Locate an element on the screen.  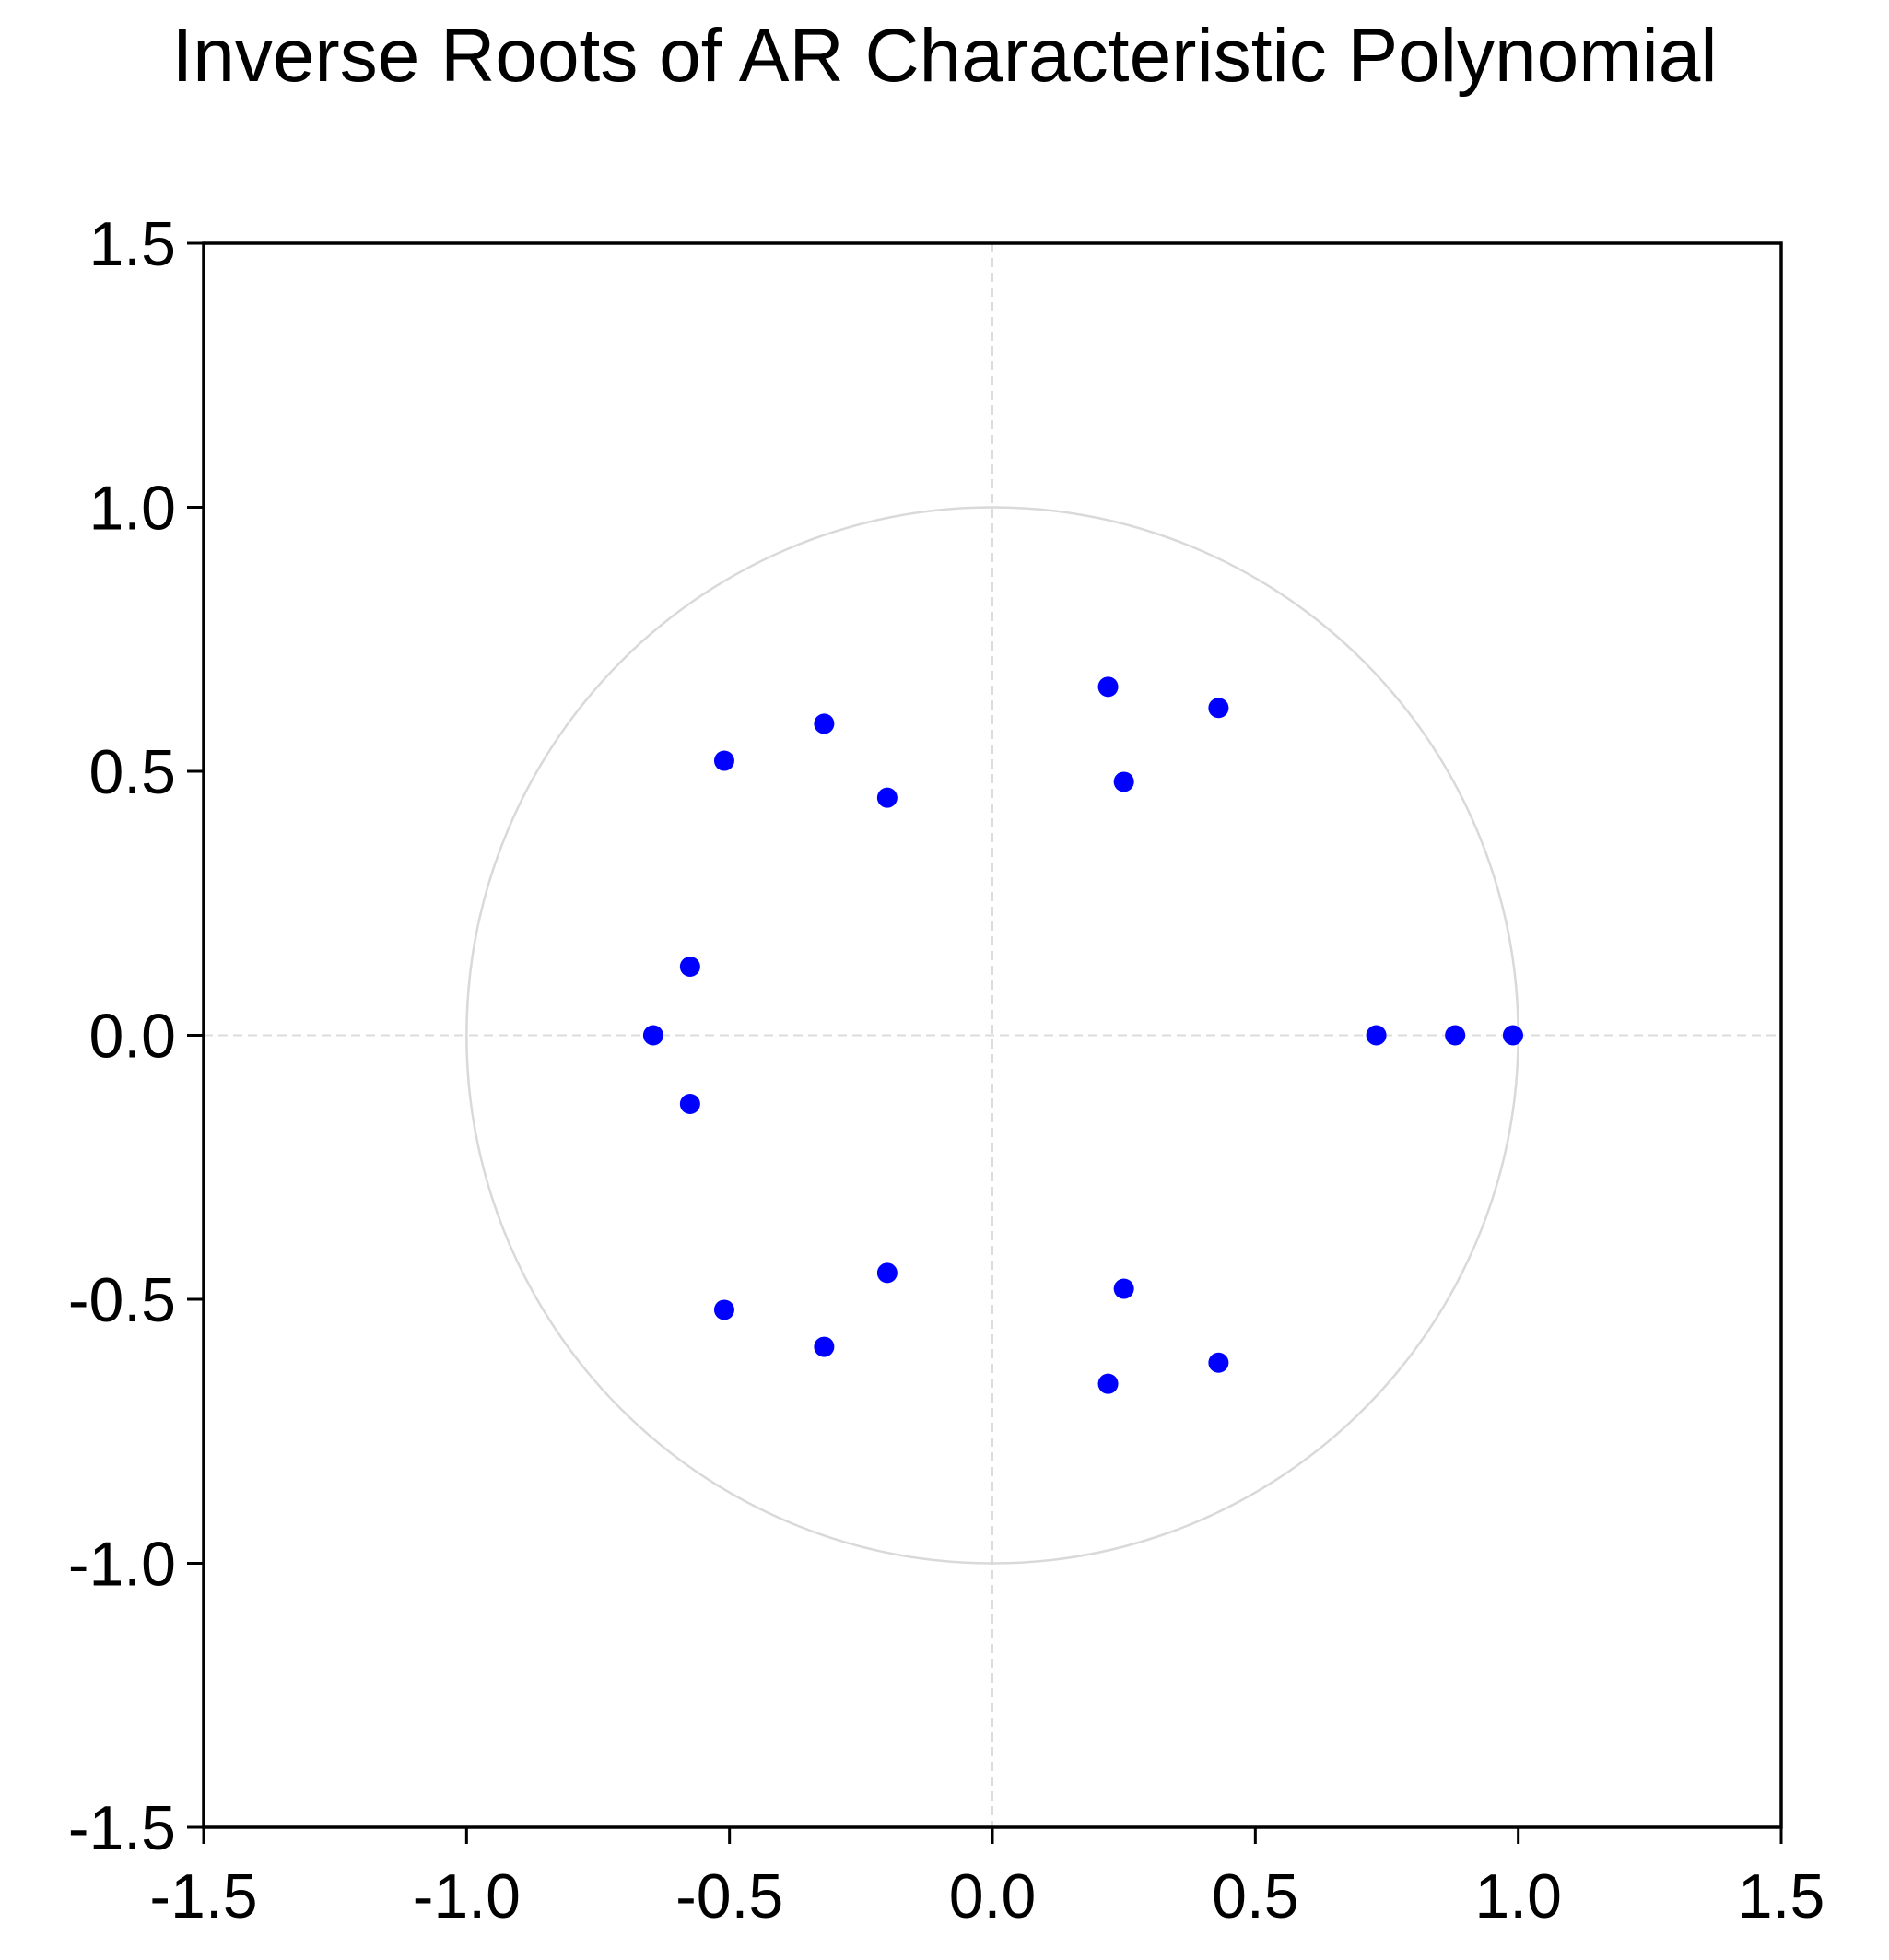
y-tick-label: -1.5 is located at coordinates (122, 1828).